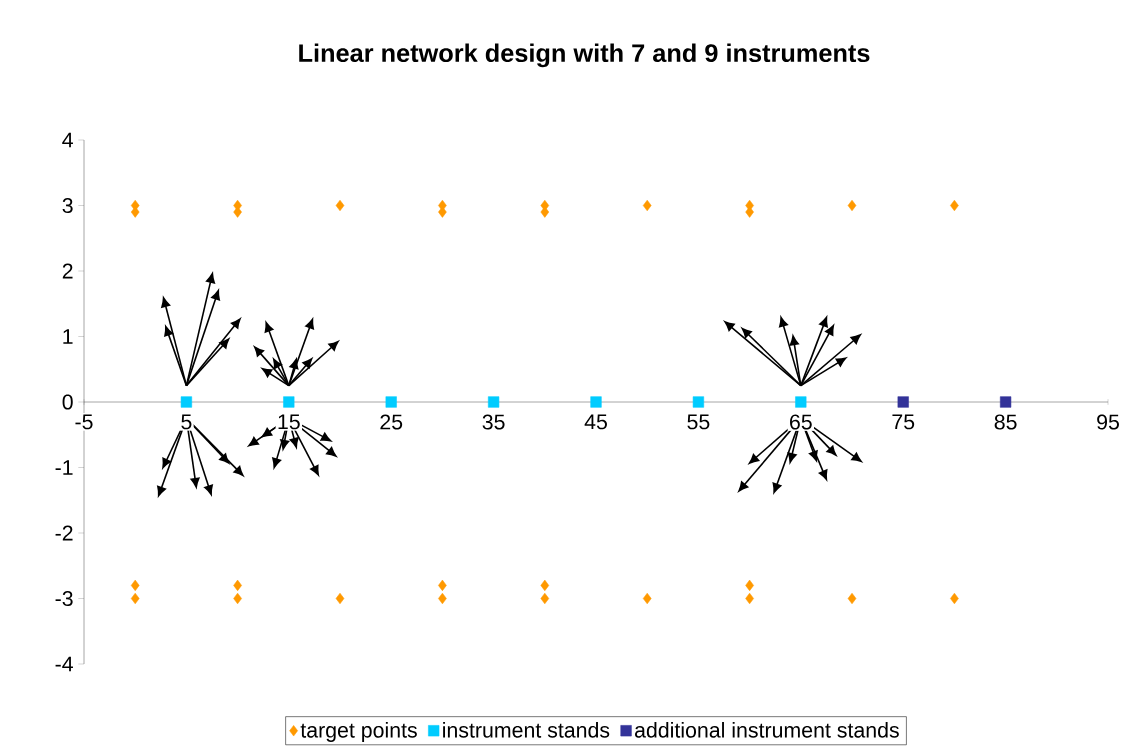 This screenshot has width=1124, height=746. I want to click on legend-label: additional instrument stands, so click(766, 730).